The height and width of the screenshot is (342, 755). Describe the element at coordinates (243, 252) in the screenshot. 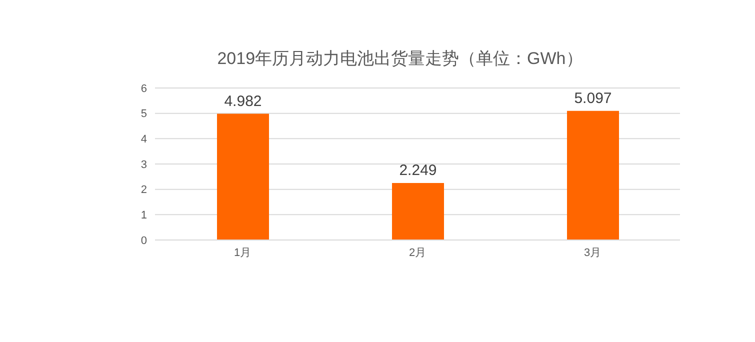

I see `x-tick-label: 1月` at that location.